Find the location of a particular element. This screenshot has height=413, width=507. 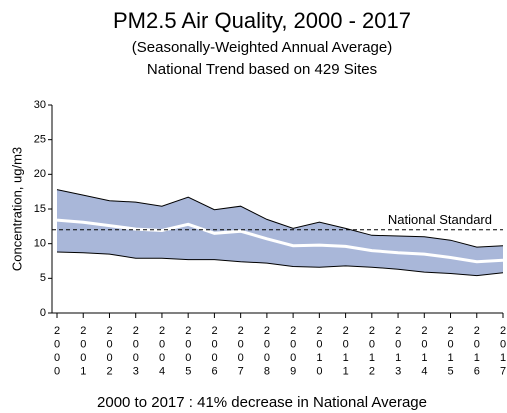

x-tick-label: 2001 is located at coordinates (83, 352).